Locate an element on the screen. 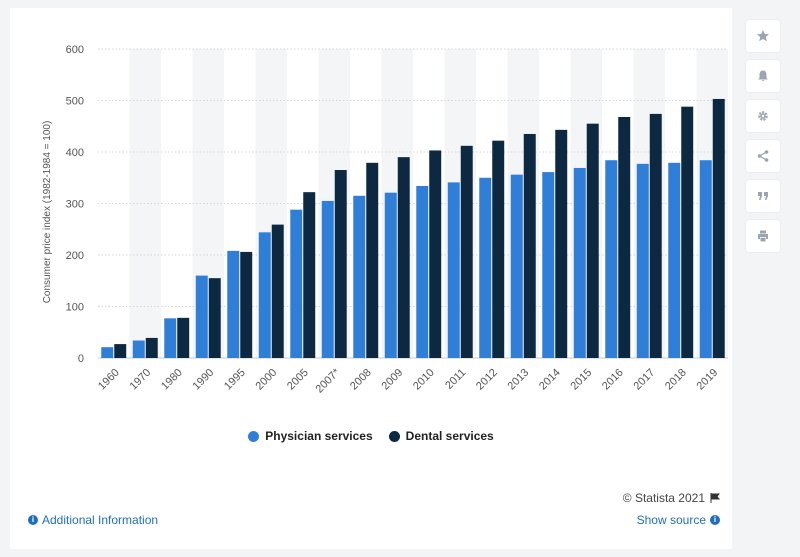 This screenshot has height=557, width=800. bar-physician-2019 is located at coordinates (705, 259).